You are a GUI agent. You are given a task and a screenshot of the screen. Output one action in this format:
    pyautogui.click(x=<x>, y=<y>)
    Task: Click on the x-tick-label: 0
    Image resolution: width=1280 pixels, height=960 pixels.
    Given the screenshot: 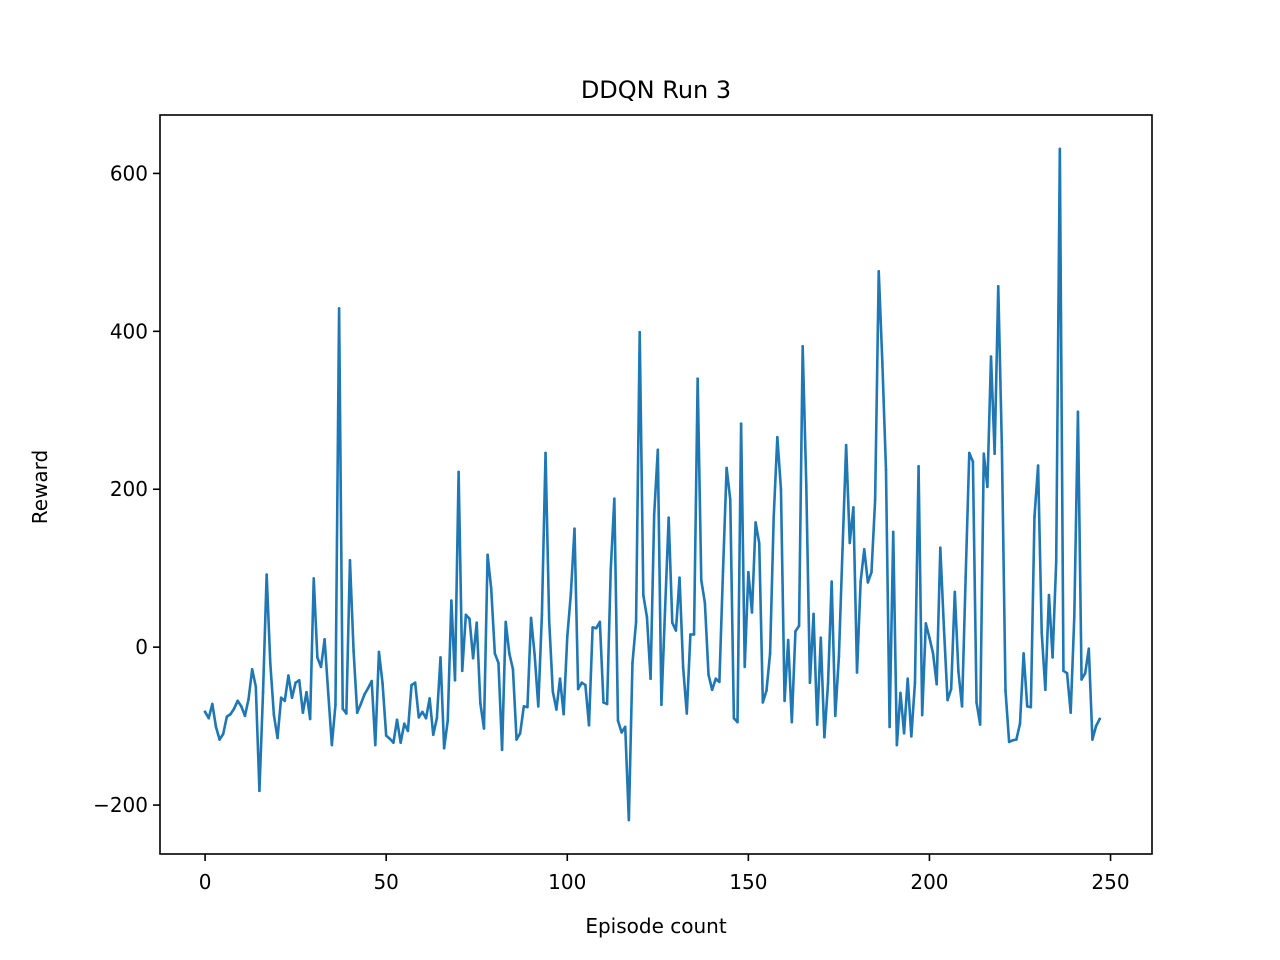 What is the action you would take?
    pyautogui.click(x=205, y=882)
    